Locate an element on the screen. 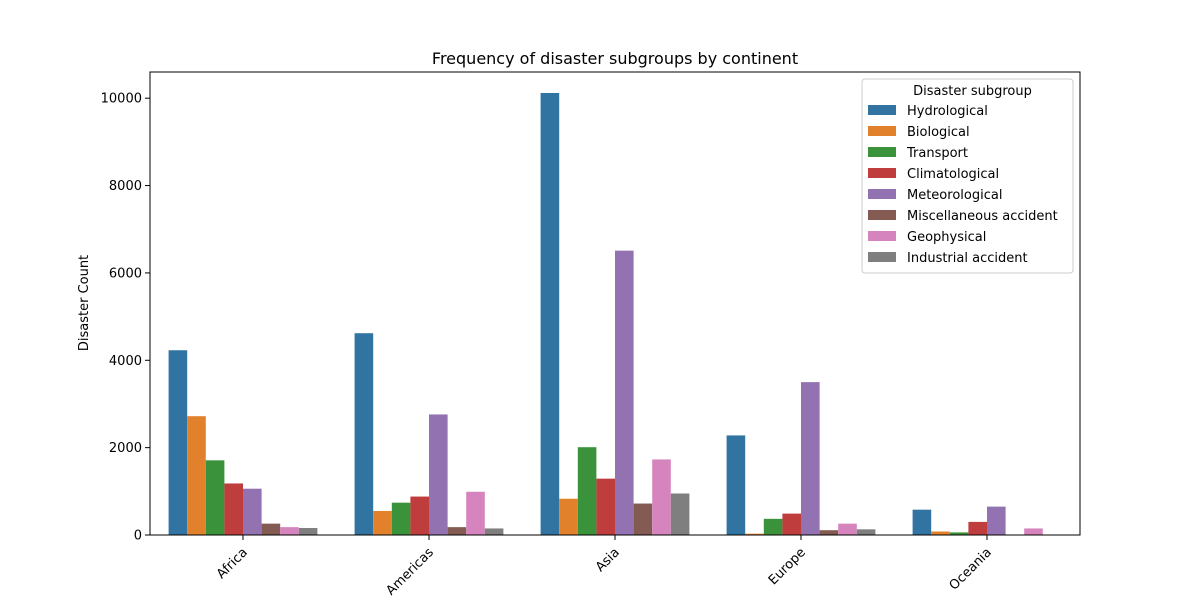  y-tick-label: 0 is located at coordinates (138, 536).